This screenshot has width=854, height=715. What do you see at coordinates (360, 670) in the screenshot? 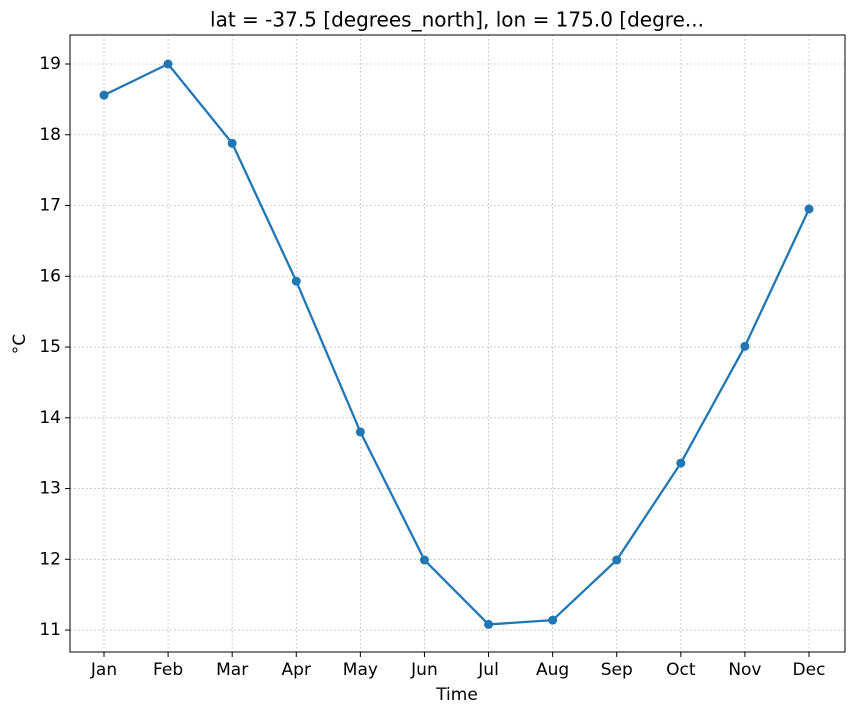
I see `x-tick-label: May` at bounding box center [360, 670].